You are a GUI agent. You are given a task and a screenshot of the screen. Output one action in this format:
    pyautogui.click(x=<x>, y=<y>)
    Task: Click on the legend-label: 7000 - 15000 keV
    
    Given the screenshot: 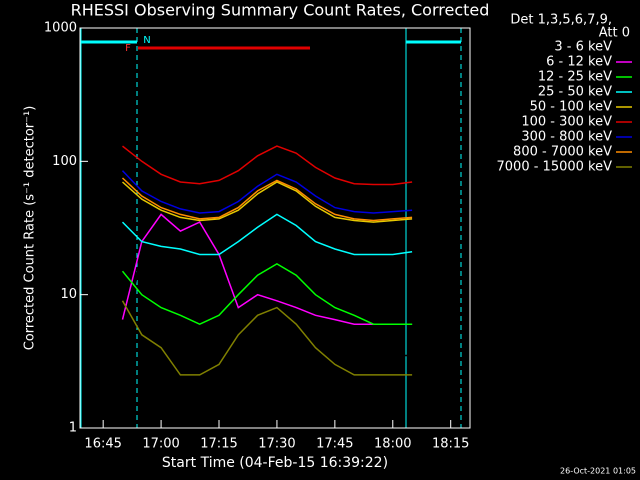 What is the action you would take?
    pyautogui.click(x=555, y=167)
    